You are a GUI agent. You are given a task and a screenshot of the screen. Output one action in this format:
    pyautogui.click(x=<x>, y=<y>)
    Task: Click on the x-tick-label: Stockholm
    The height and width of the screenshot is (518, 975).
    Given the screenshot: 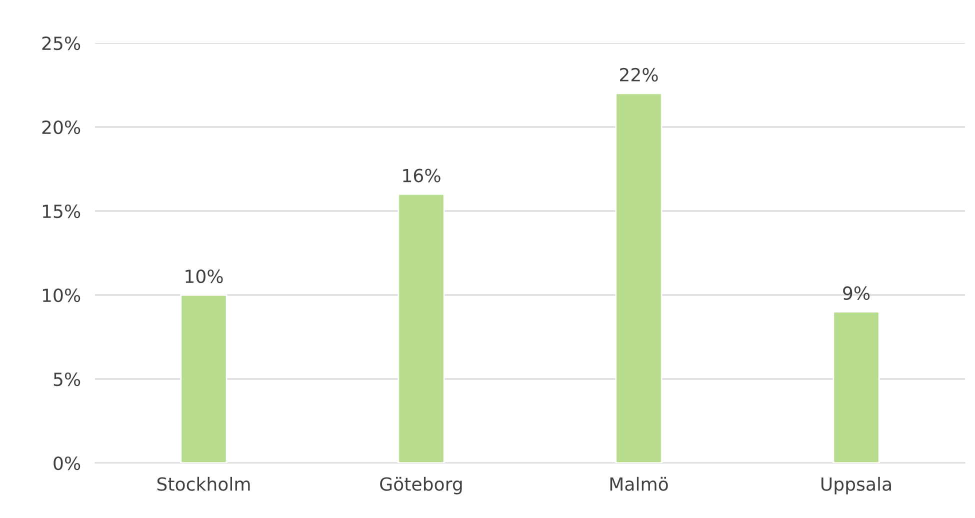 What is the action you would take?
    pyautogui.click(x=203, y=483)
    